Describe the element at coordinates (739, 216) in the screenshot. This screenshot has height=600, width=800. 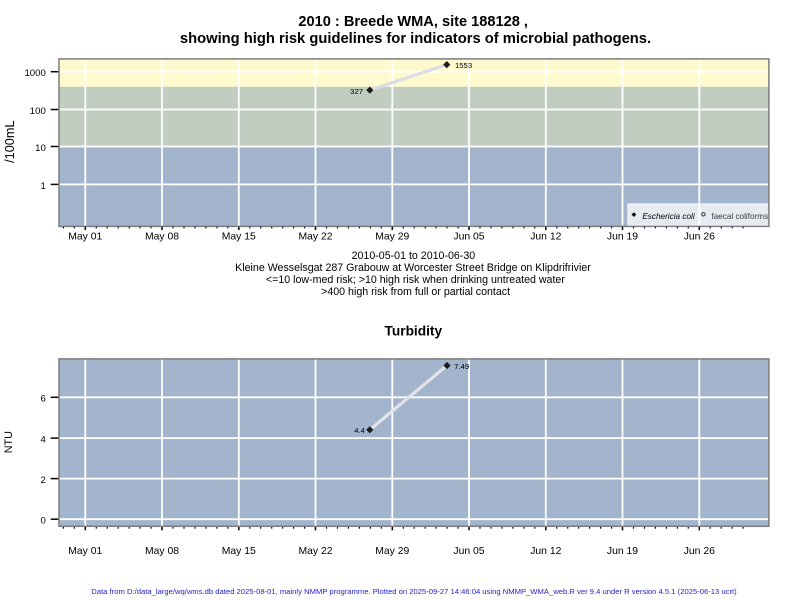
I see `svg-text: faecal coliforms` at that location.